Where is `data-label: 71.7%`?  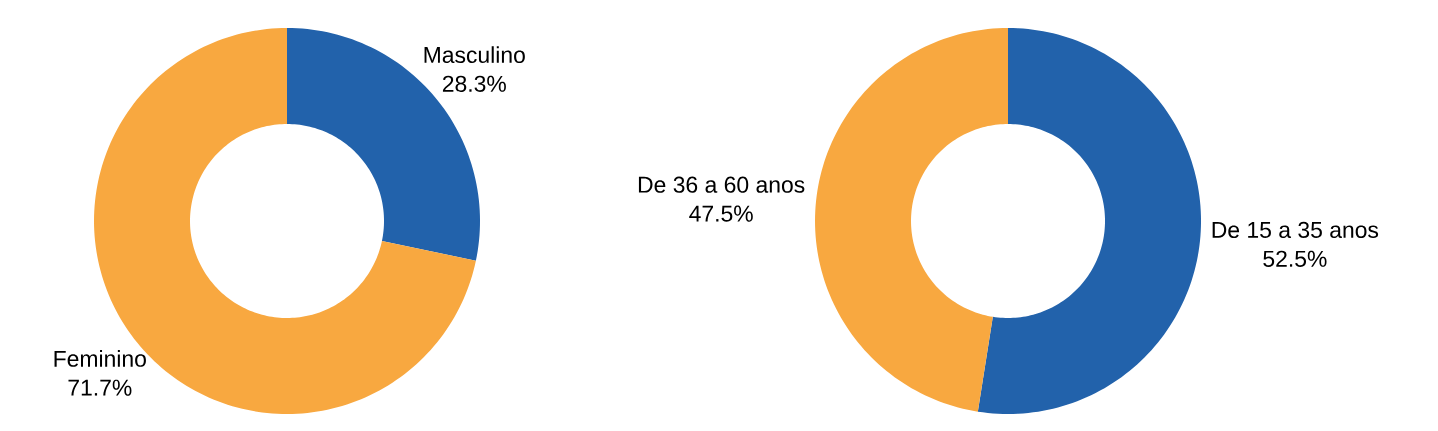
data-label: 71.7% is located at coordinates (100, 387).